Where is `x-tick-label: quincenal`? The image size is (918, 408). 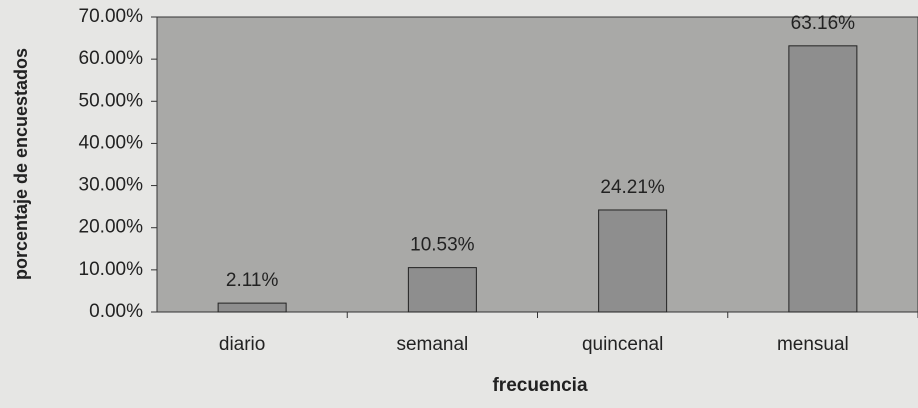
x-tick-label: quincenal is located at coordinates (622, 344).